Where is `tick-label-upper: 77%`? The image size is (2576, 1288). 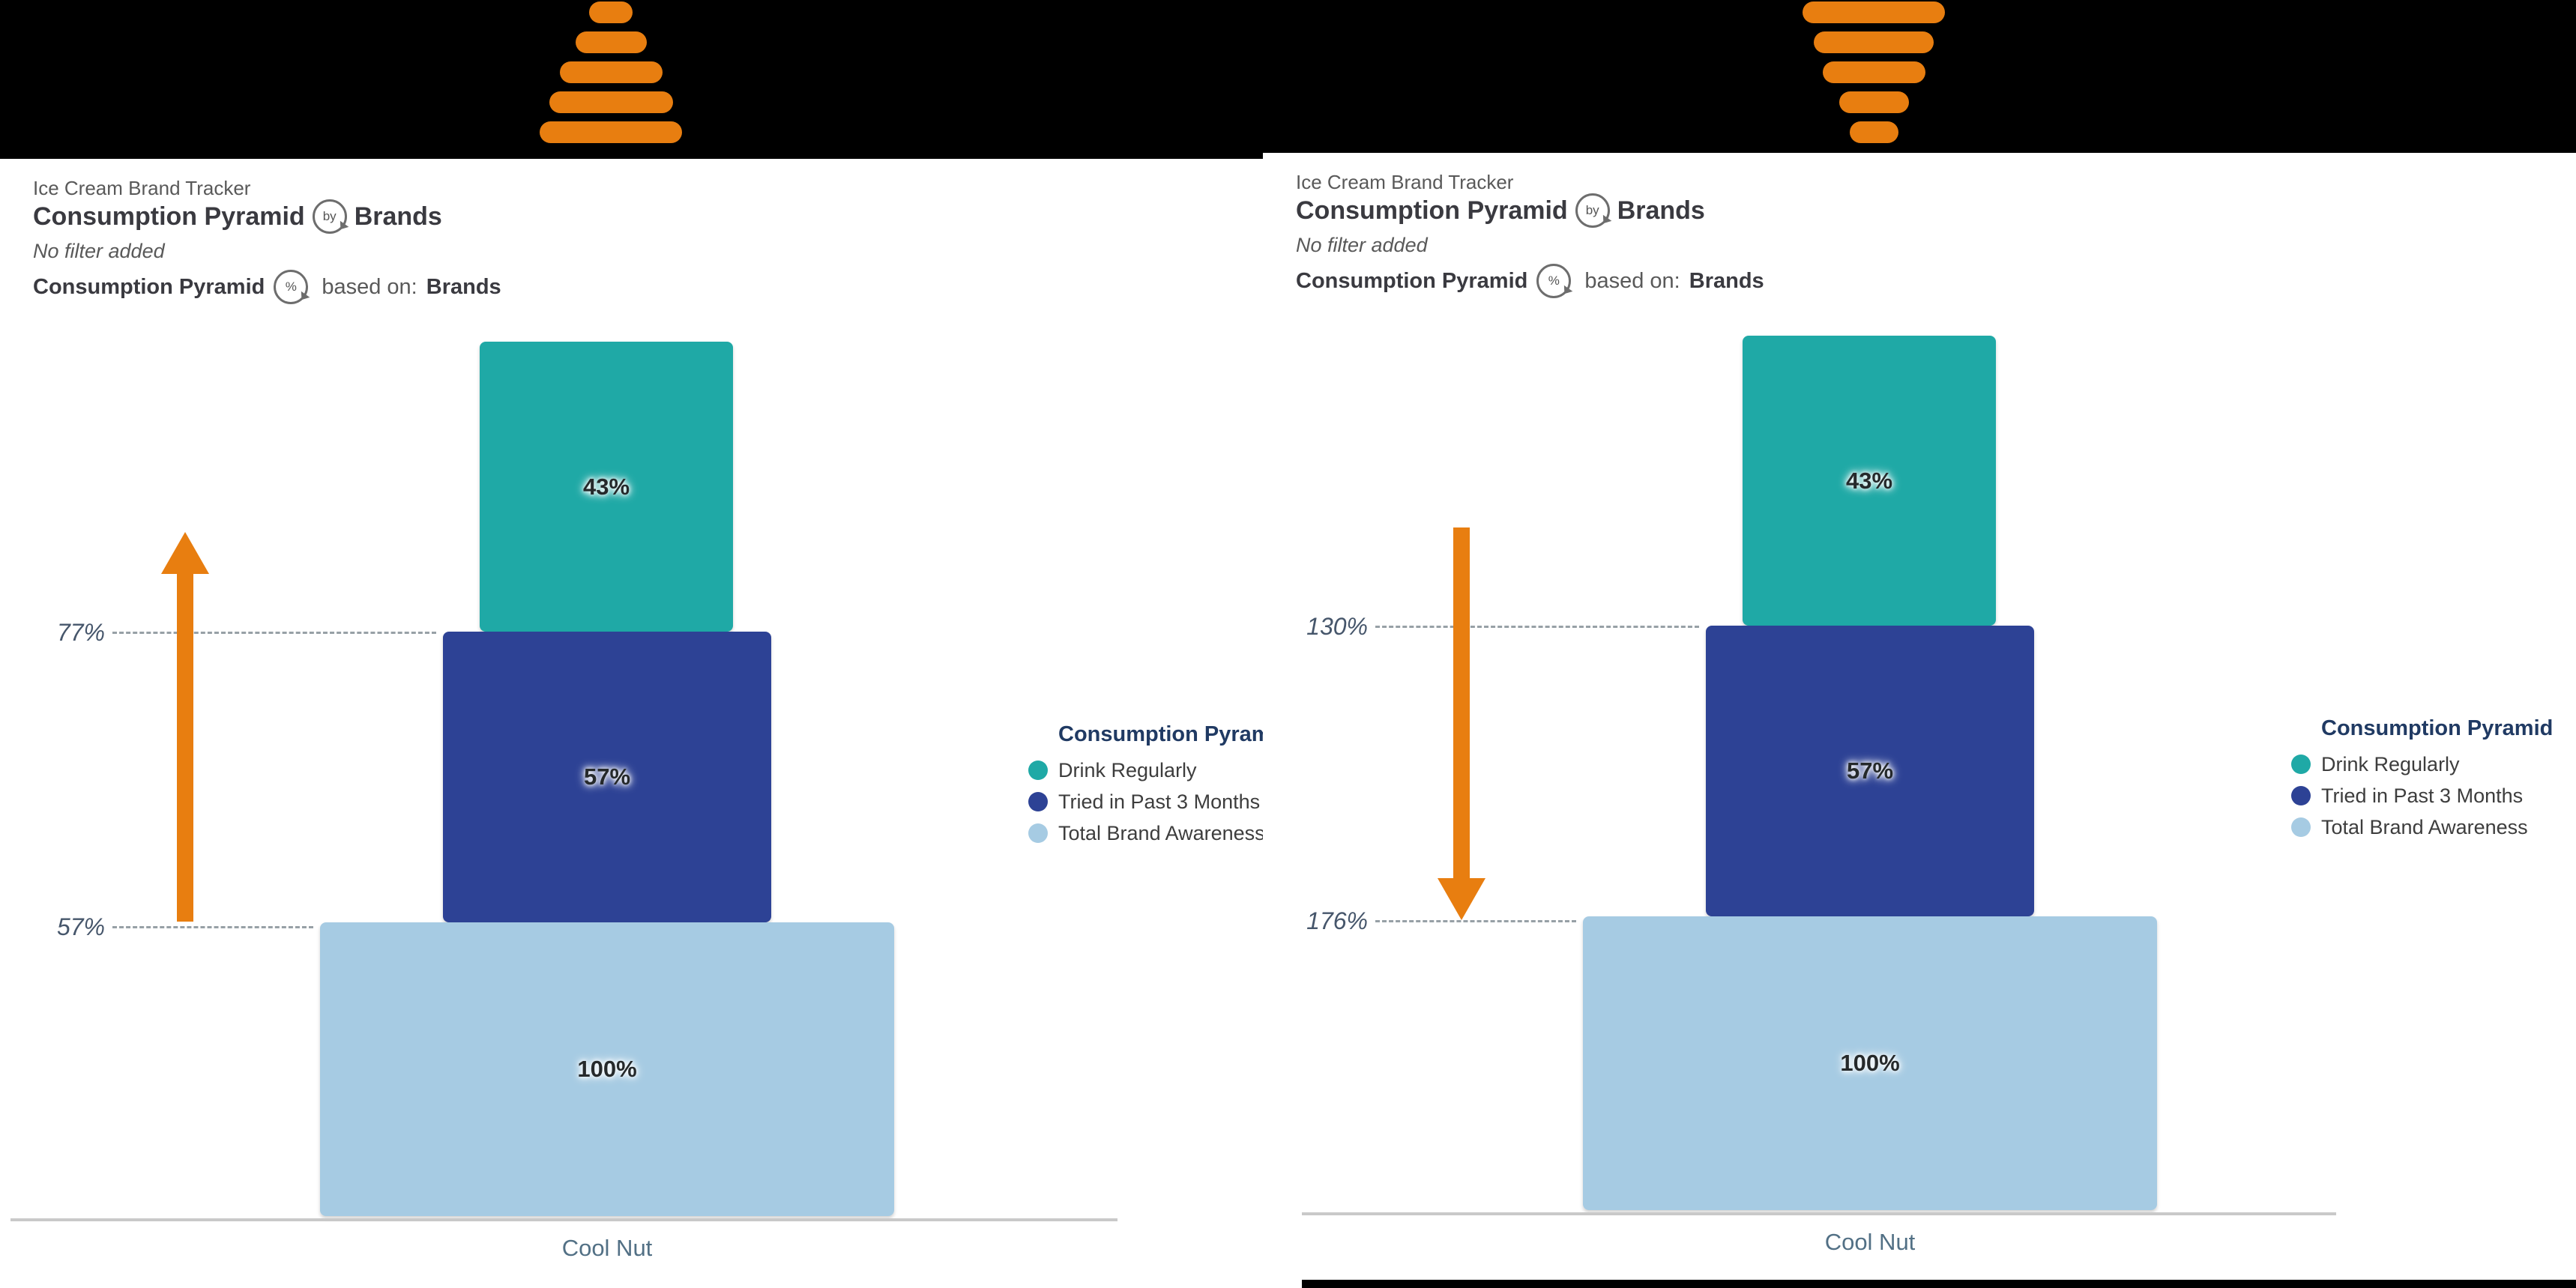
tick-label-upper: 77% is located at coordinates (81, 632).